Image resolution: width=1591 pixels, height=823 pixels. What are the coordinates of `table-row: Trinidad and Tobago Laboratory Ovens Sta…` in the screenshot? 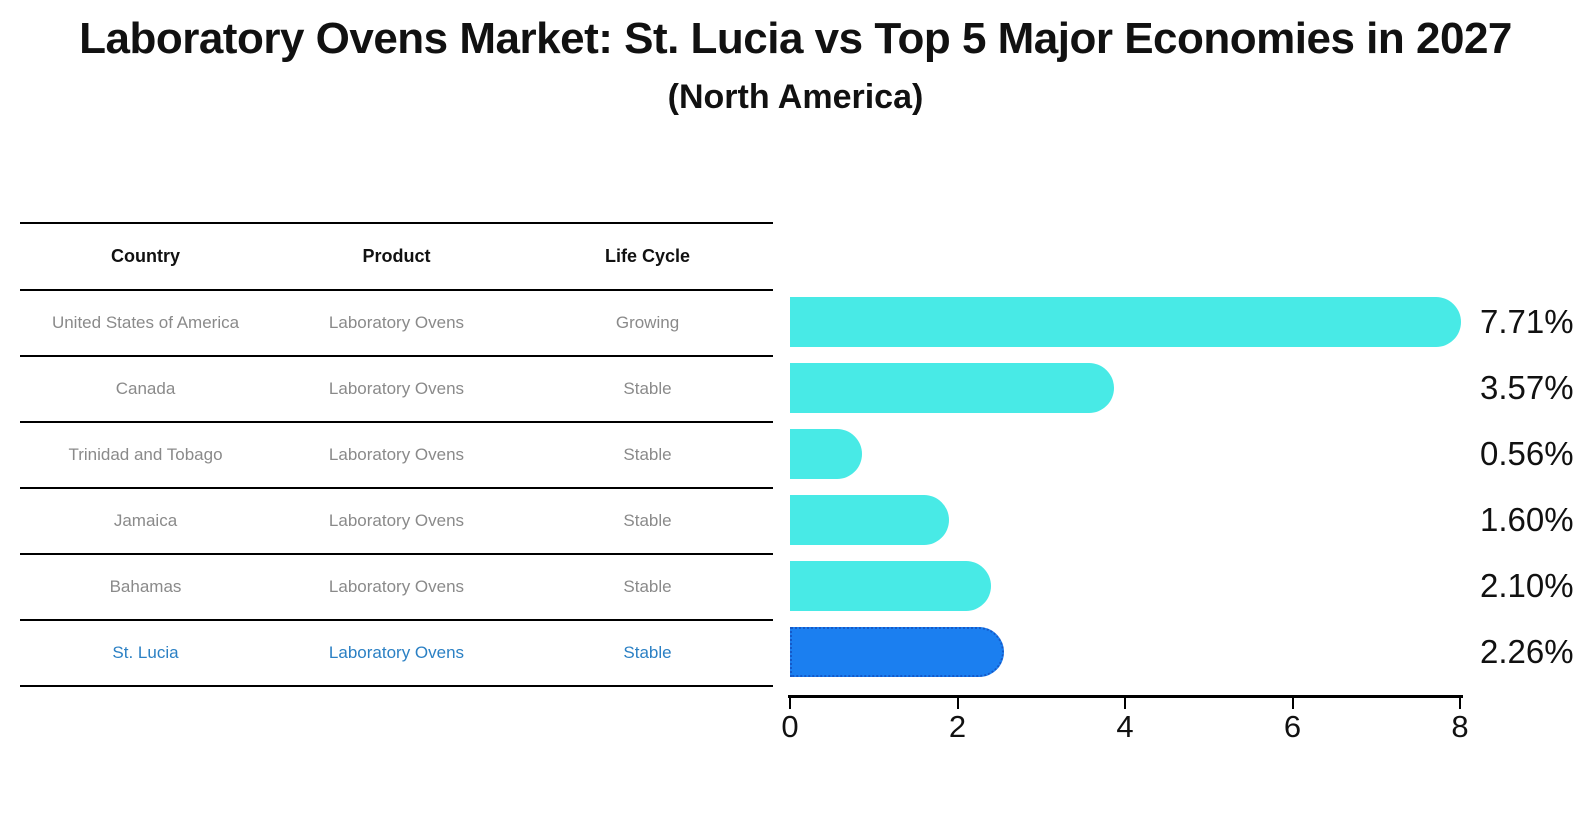 It's located at (396, 454).